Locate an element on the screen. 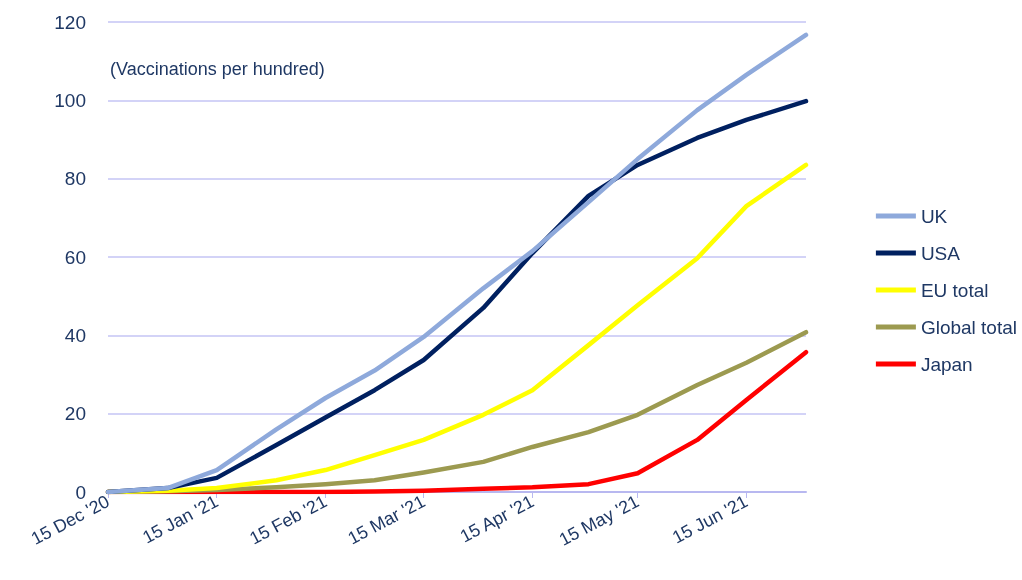  x-tick-label: 15 Jan '21 is located at coordinates (180, 519).